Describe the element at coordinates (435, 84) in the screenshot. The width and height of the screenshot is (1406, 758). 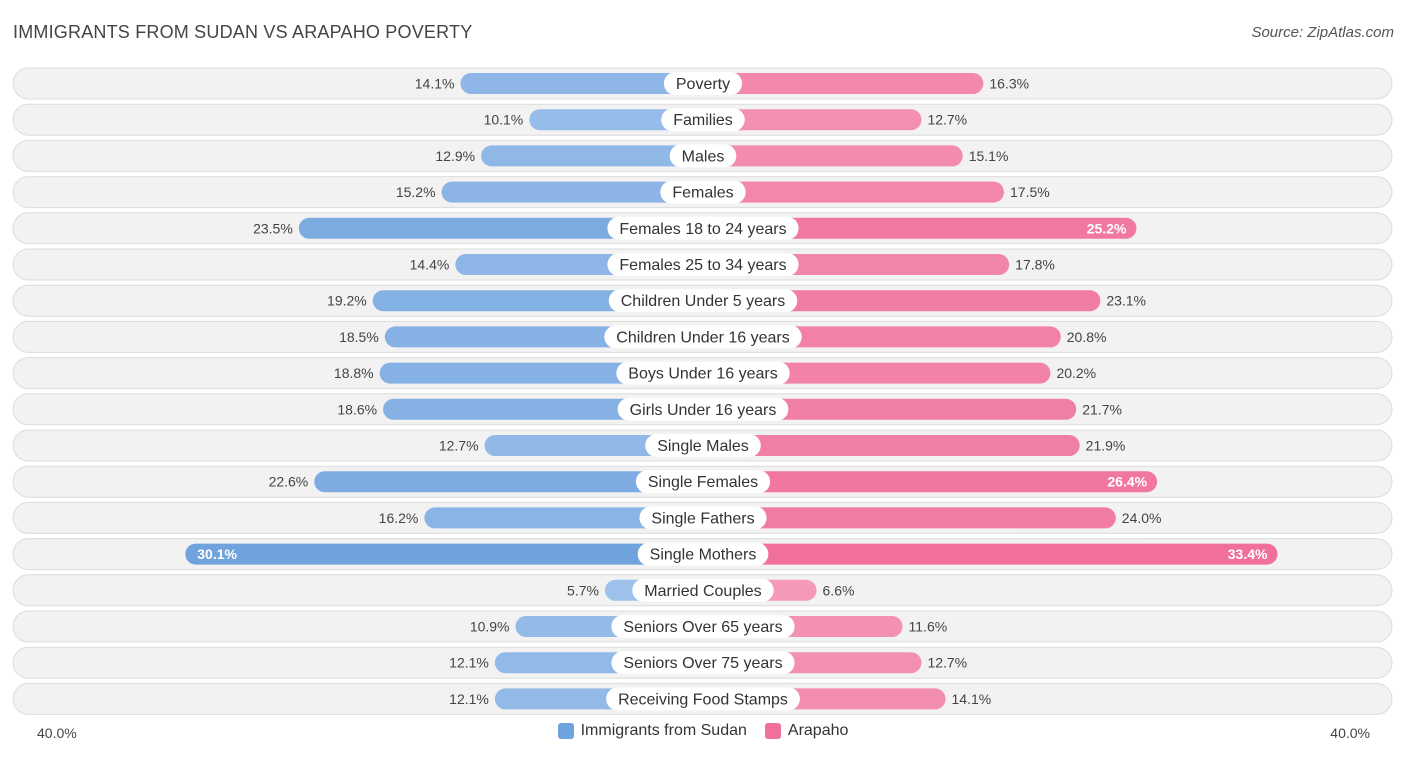
I see `value-label-sudan: 14.1%` at that location.